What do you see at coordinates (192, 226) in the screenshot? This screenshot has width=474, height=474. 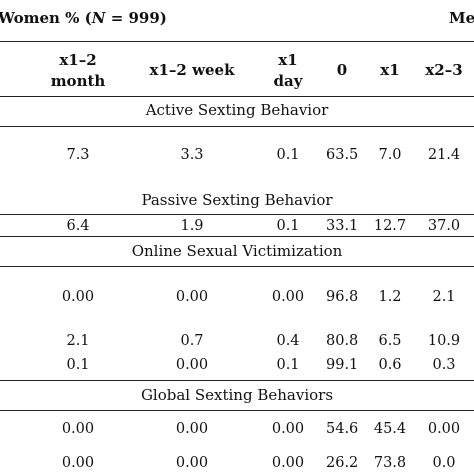 I see `cell: 1.9` at bounding box center [192, 226].